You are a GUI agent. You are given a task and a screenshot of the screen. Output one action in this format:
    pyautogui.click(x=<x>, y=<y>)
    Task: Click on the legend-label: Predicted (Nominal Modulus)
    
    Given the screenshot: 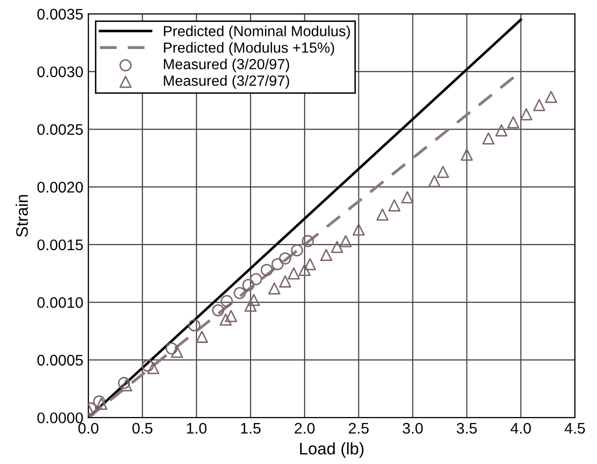 What is the action you would take?
    pyautogui.click(x=257, y=33)
    